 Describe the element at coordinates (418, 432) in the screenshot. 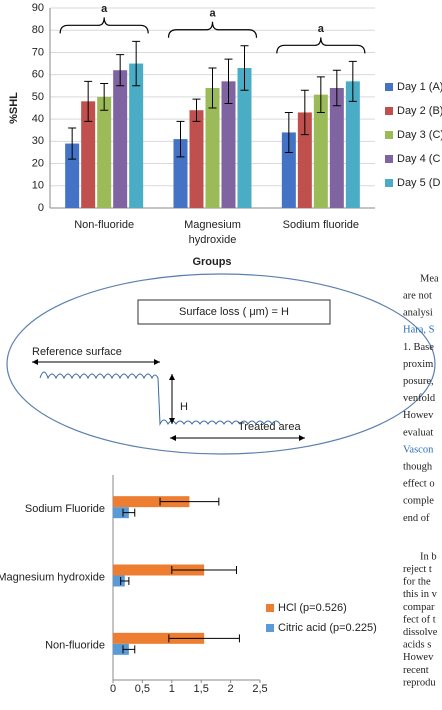

I see `text-line: evaluat` at that location.